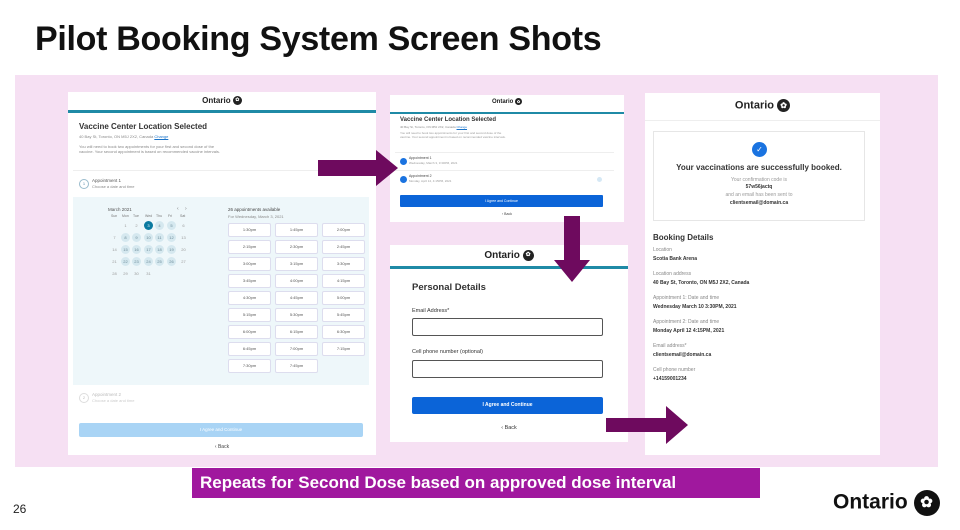 The image size is (960, 530). I want to click on time-slot-button: 5:30pm, so click(296, 315).